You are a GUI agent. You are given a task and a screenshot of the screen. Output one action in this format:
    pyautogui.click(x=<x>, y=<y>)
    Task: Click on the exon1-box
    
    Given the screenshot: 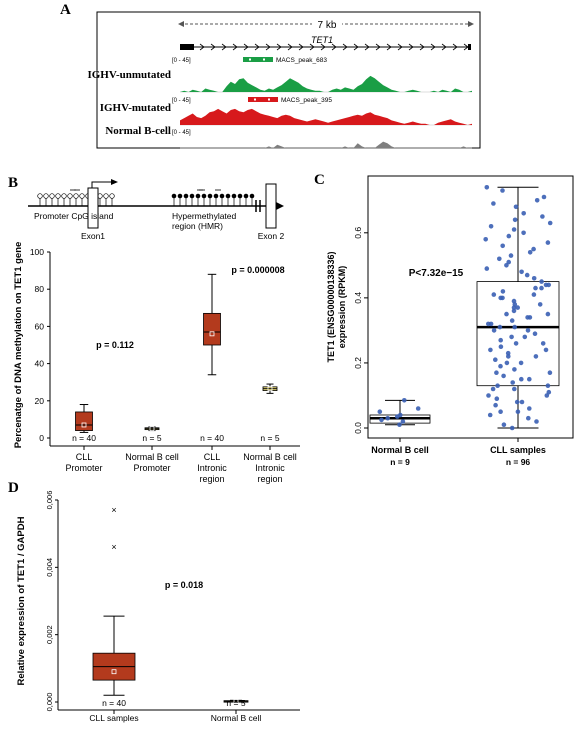 What is the action you would take?
    pyautogui.click(x=93, y=208)
    